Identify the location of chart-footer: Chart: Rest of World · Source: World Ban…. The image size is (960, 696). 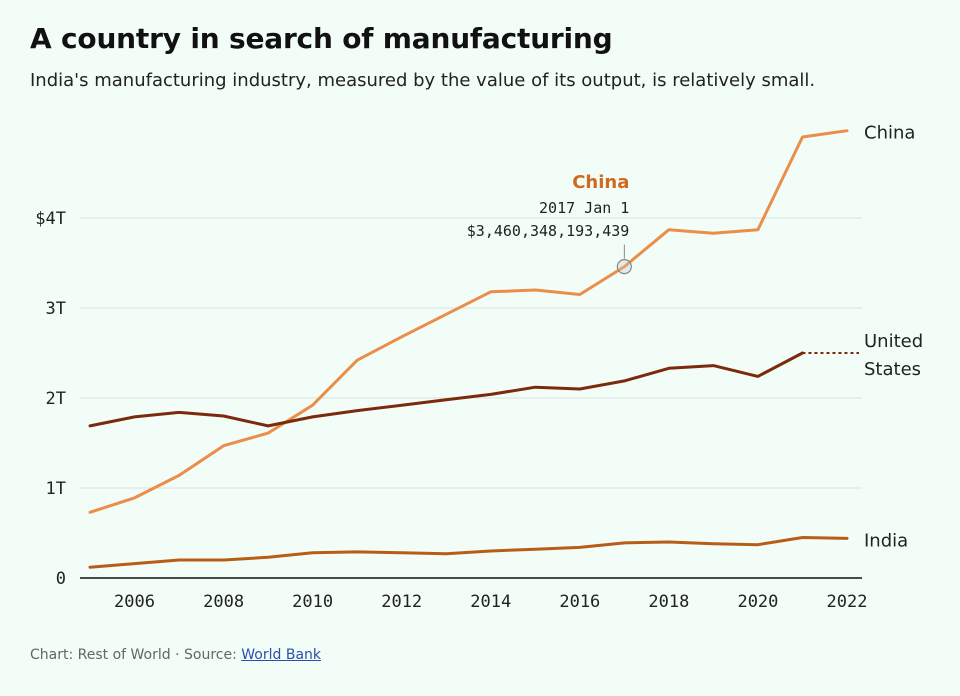
(175, 655).